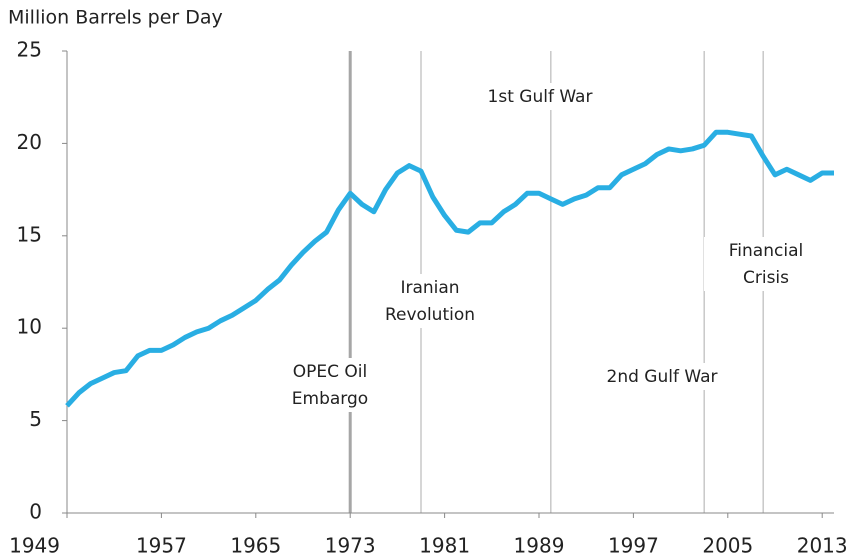 The image size is (861, 559). What do you see at coordinates (539, 546) in the screenshot?
I see `x-tick-label: 1989` at bounding box center [539, 546].